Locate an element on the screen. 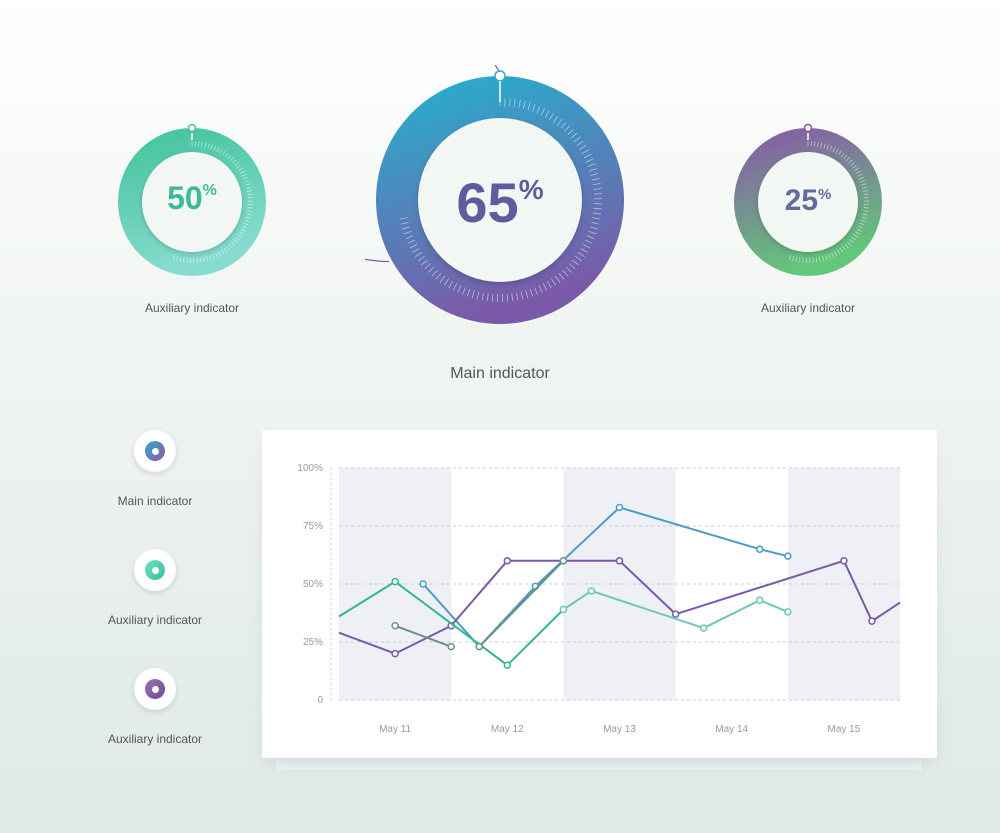 This screenshot has width=1000, height=833. gauge-main-percent-sign: % is located at coordinates (531, 190).